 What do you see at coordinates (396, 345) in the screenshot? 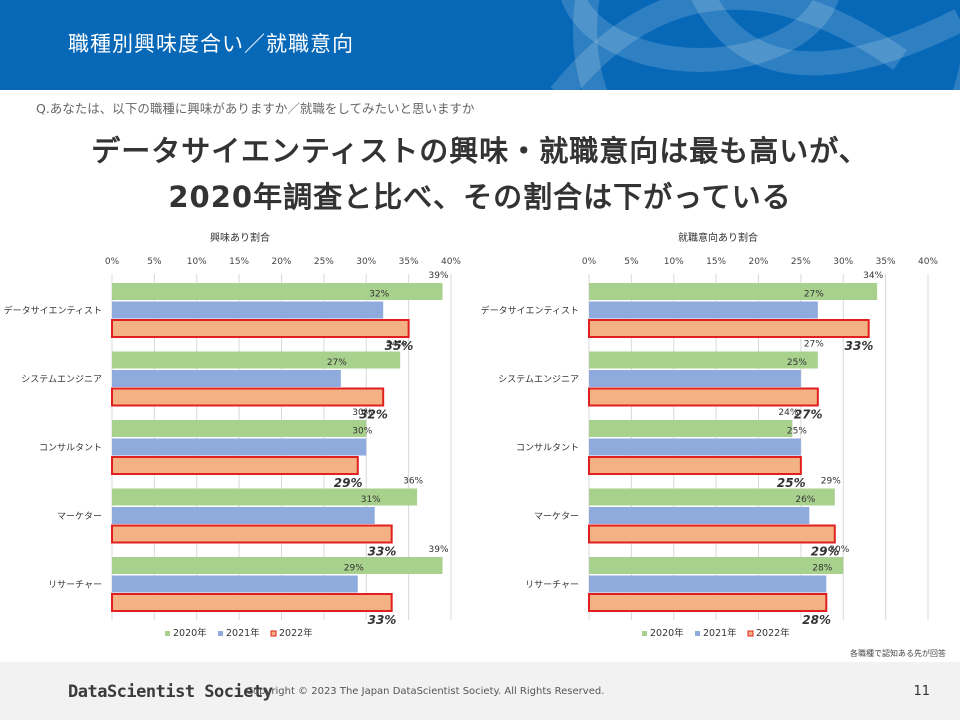
I see `data-label: 34%` at bounding box center [396, 345].